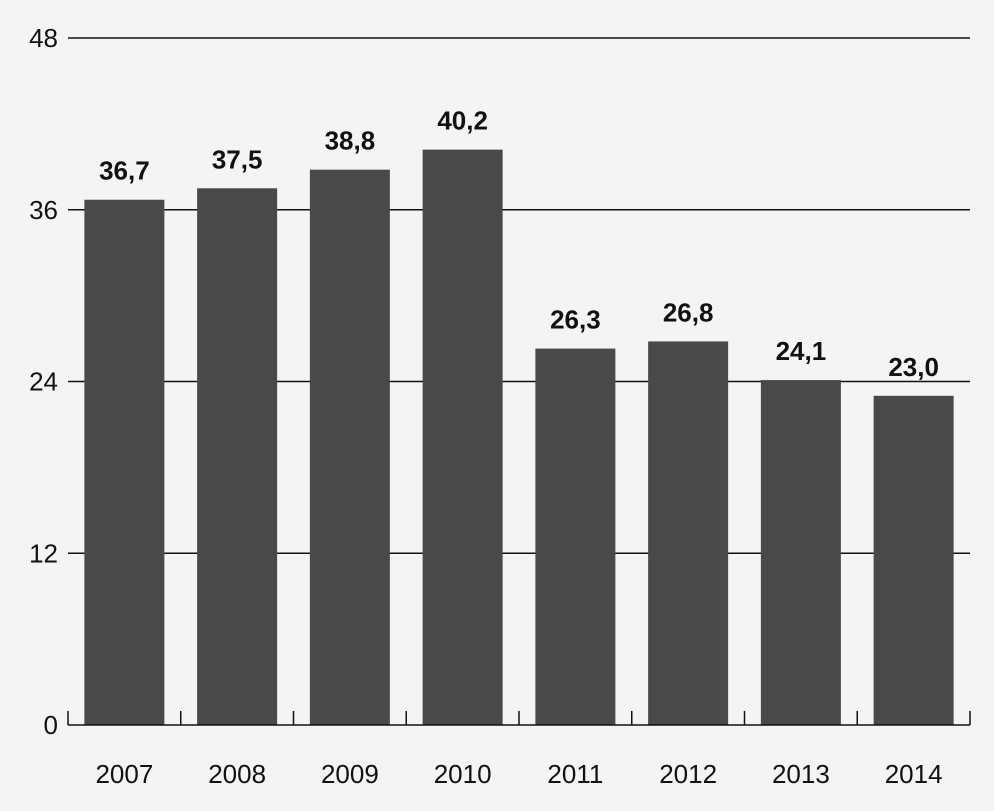 This screenshot has height=811, width=994. I want to click on x-tick-label: 2010, so click(463, 774).